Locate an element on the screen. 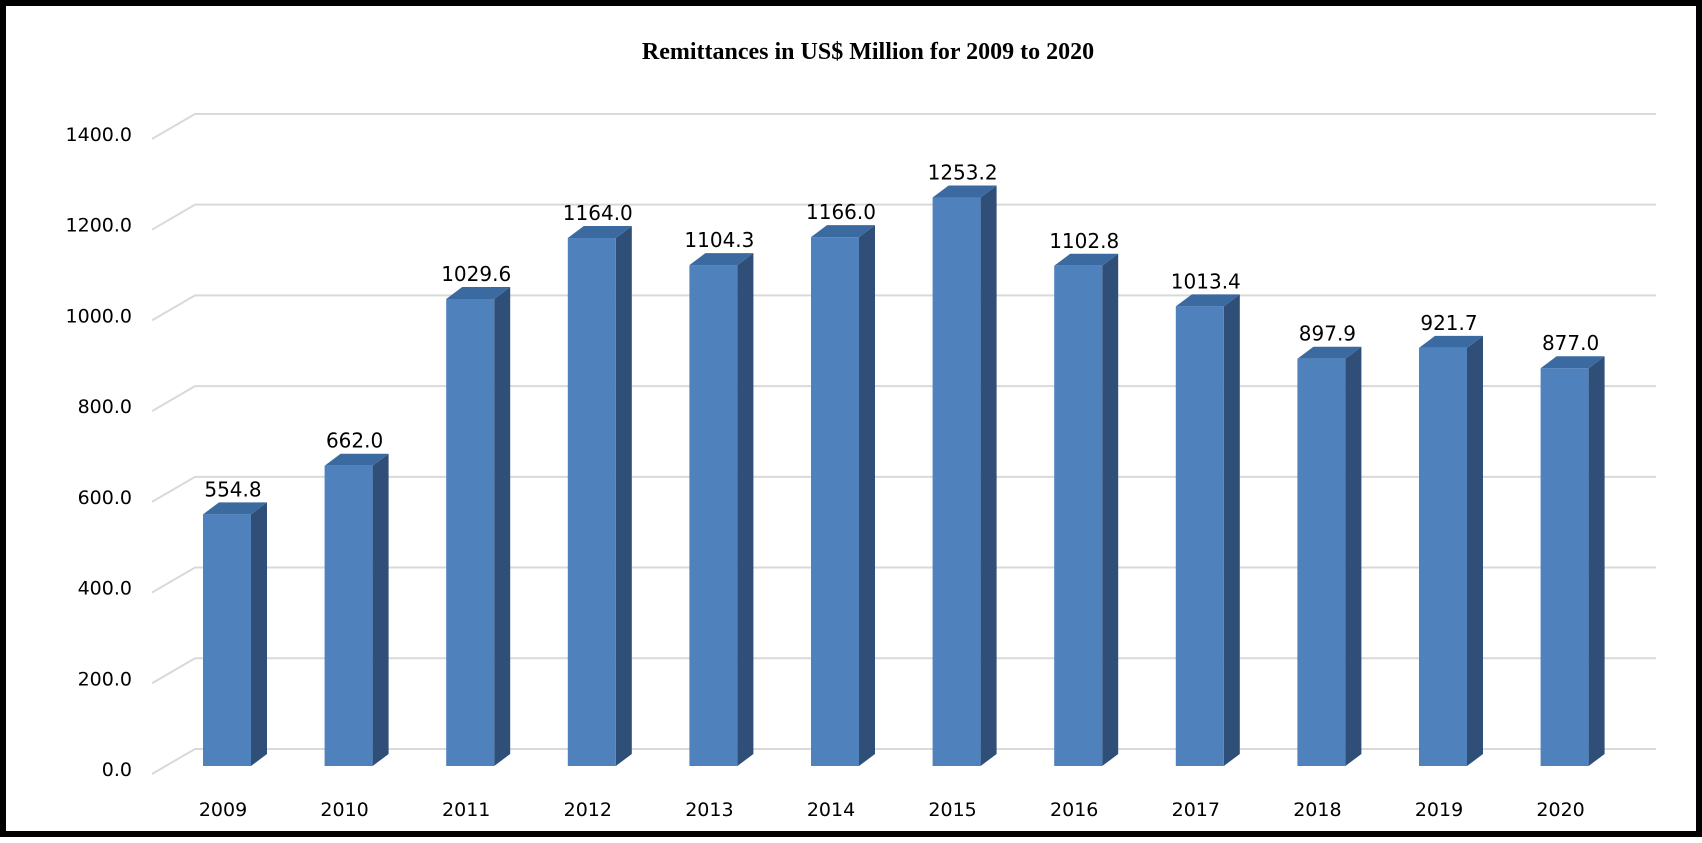  data-label-2019: 921.7 is located at coordinates (1448, 323).